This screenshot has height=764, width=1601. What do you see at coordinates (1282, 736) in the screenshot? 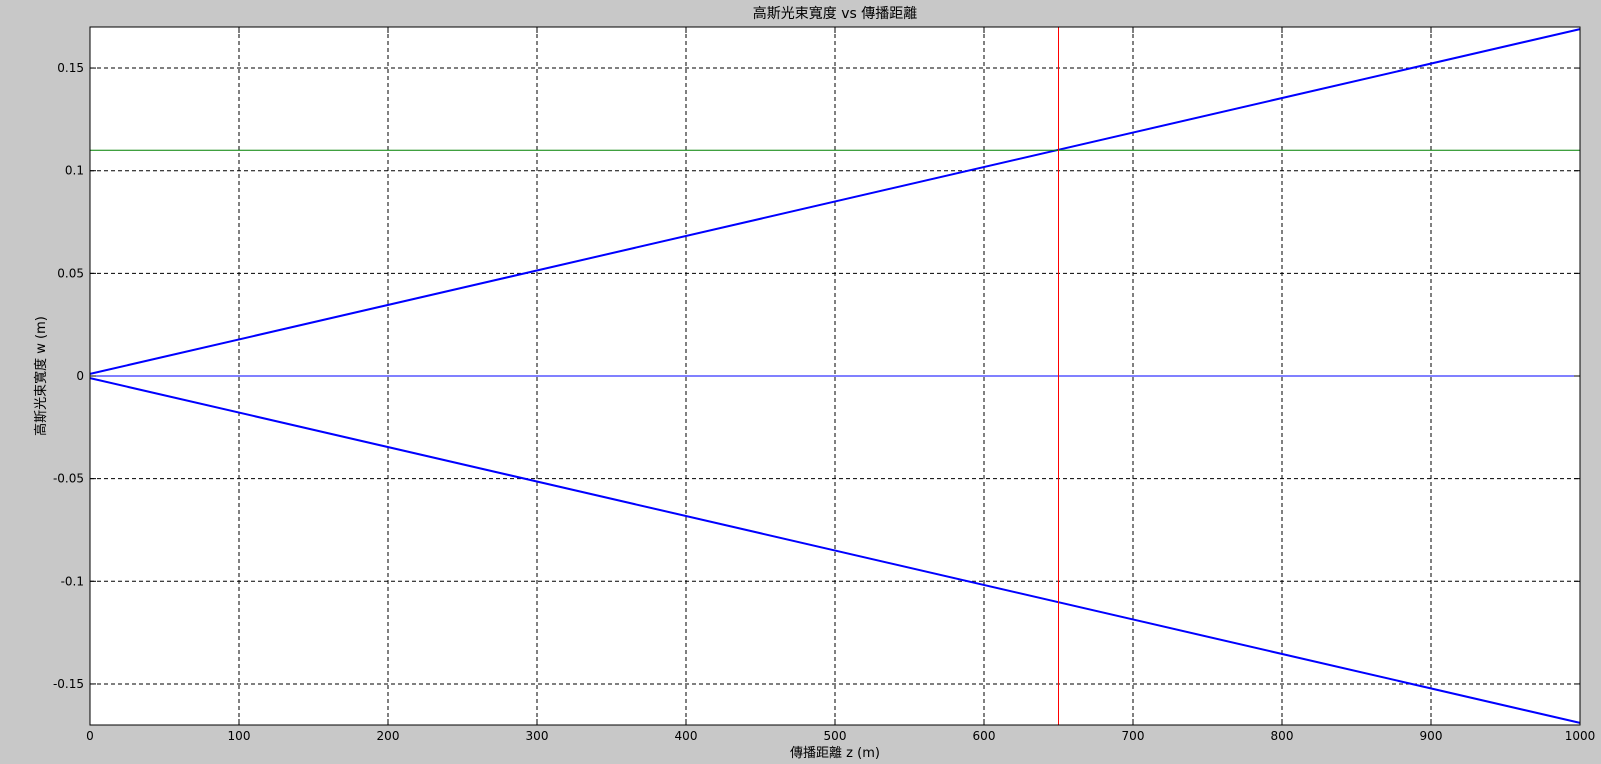
I see `x-tick-label: 800` at bounding box center [1282, 736].